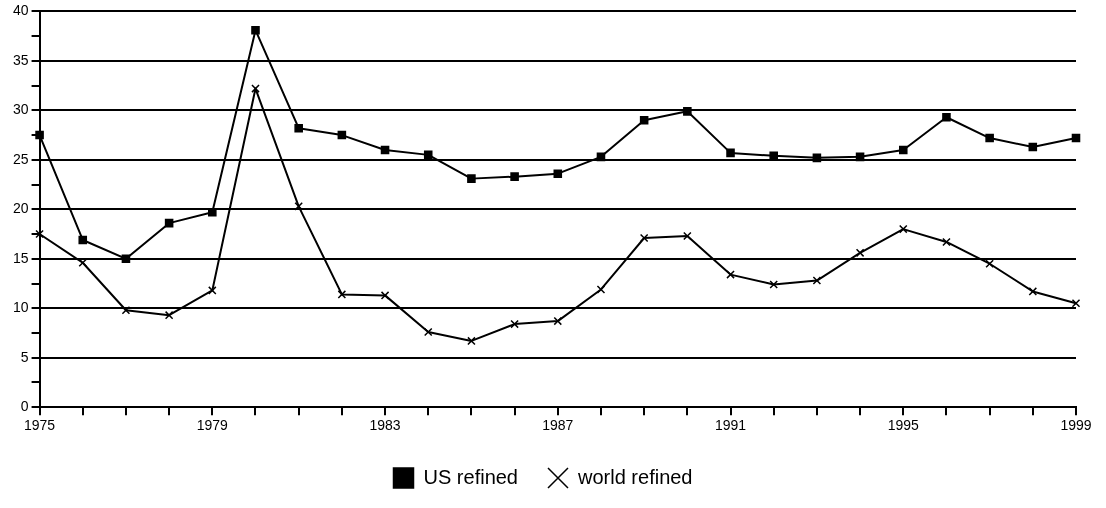  Describe the element at coordinates (558, 425) in the screenshot. I see `x-tick-label: 1987` at that location.